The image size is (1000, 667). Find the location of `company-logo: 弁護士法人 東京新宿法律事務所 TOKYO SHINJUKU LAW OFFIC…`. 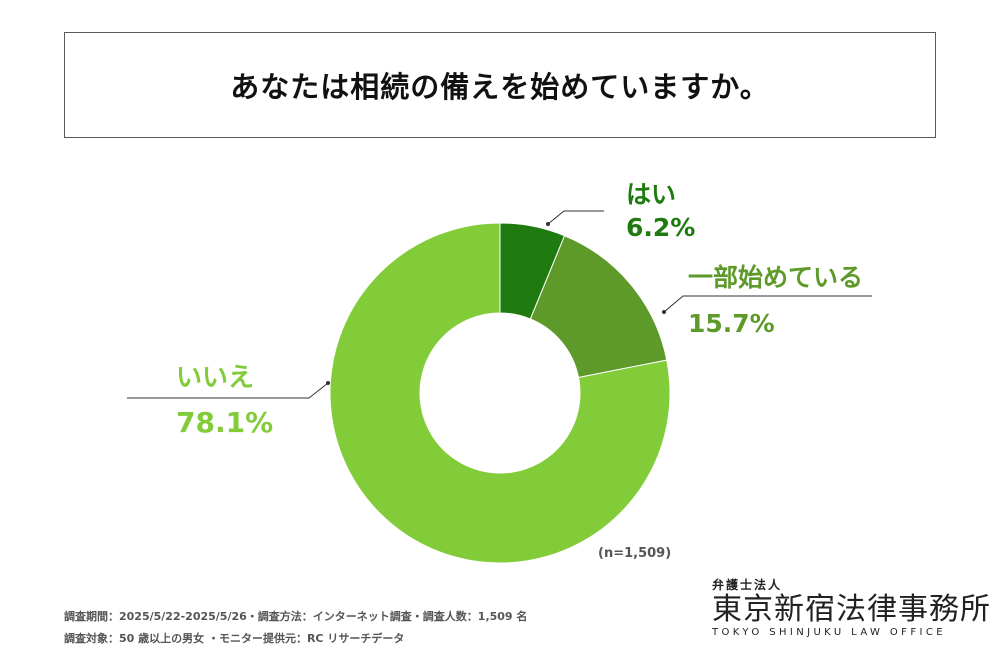

company-logo: 弁護士法人 東京新宿法律事務所 TOKYO SHINJUKU LAW OFFIC… is located at coordinates (851, 607).